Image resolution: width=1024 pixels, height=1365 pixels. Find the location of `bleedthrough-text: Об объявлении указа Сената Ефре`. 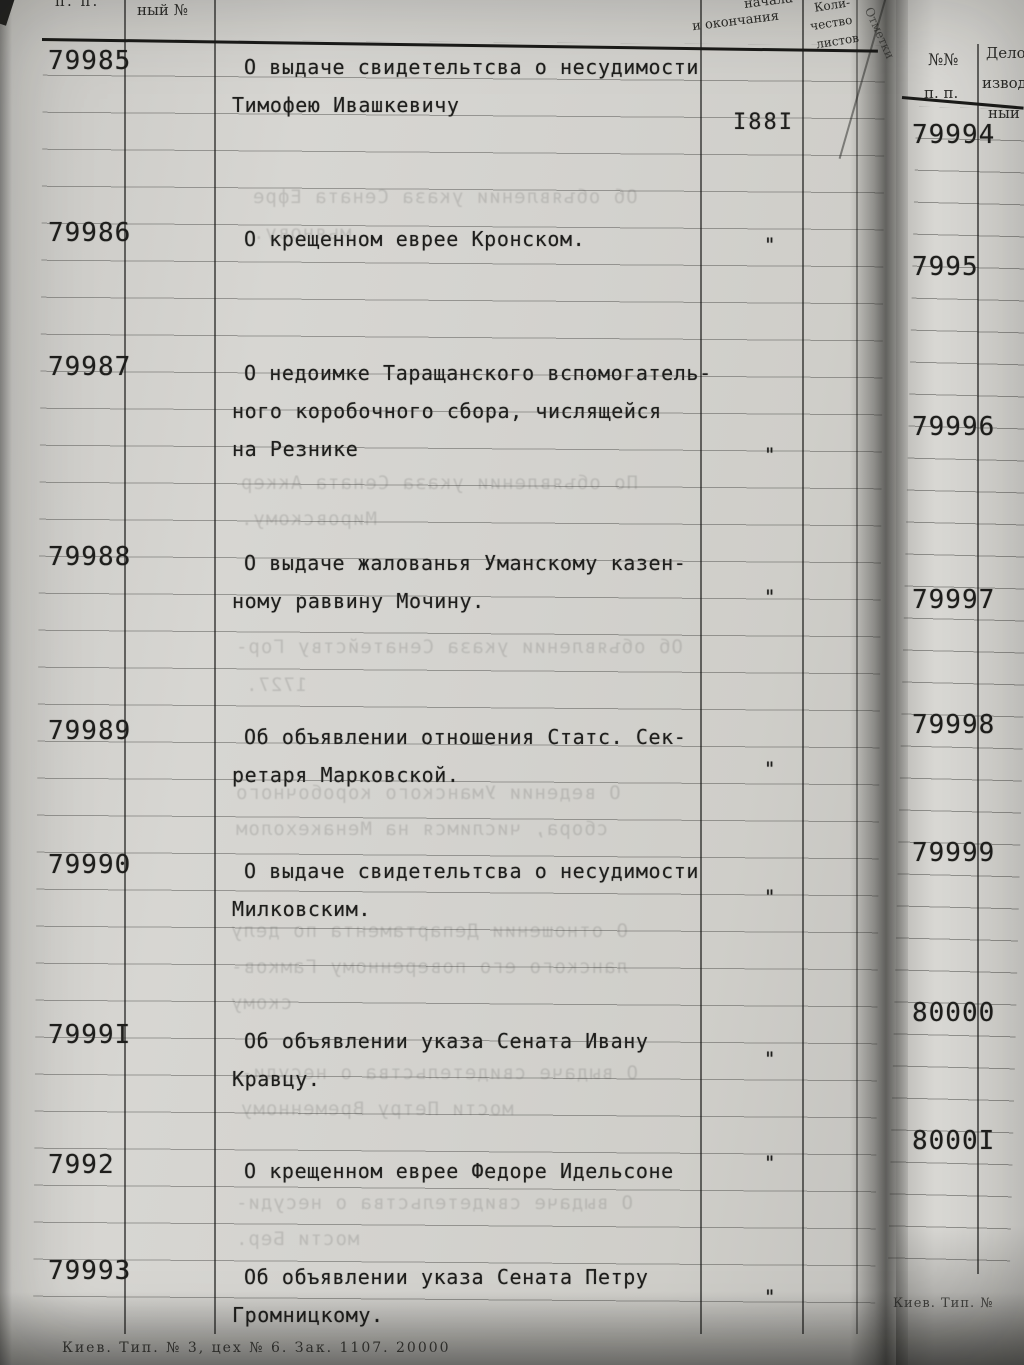

bleedthrough-text: Об объявлении указа Сената Ефре is located at coordinates (445, 197).